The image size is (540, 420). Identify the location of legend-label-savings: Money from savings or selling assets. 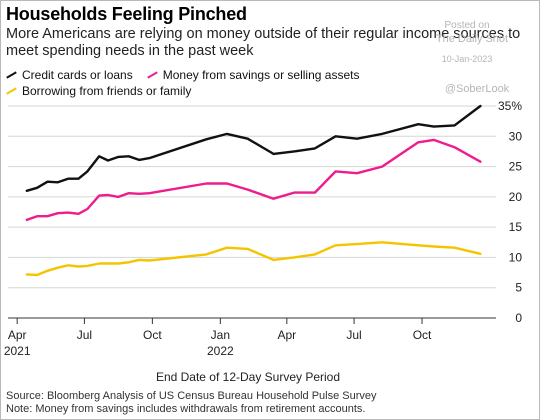
(261, 75).